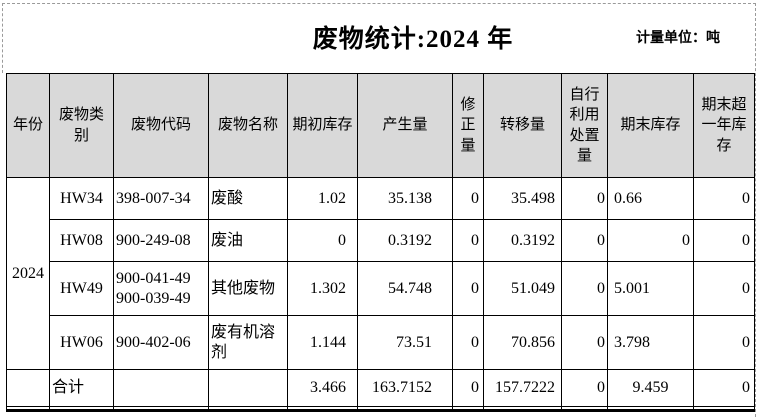 The width and height of the screenshot is (762, 418). What do you see at coordinates (322, 198) in the screenshot?
I see `value-cell: 1.02` at bounding box center [322, 198].